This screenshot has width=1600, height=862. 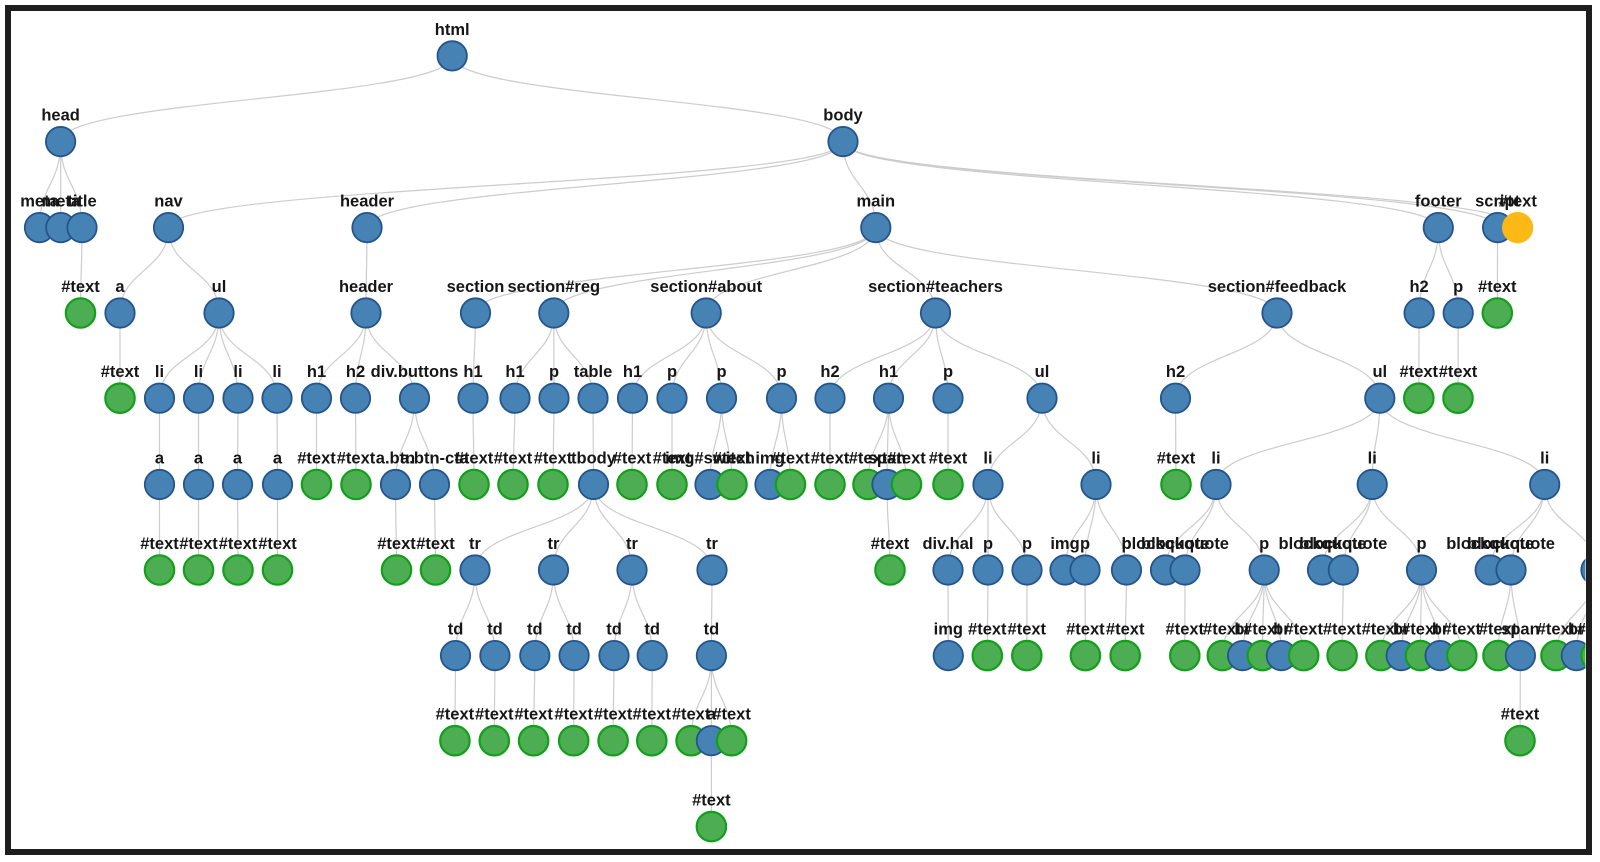 What do you see at coordinates (60, 116) in the screenshot?
I see `svg-text: head` at bounding box center [60, 116].